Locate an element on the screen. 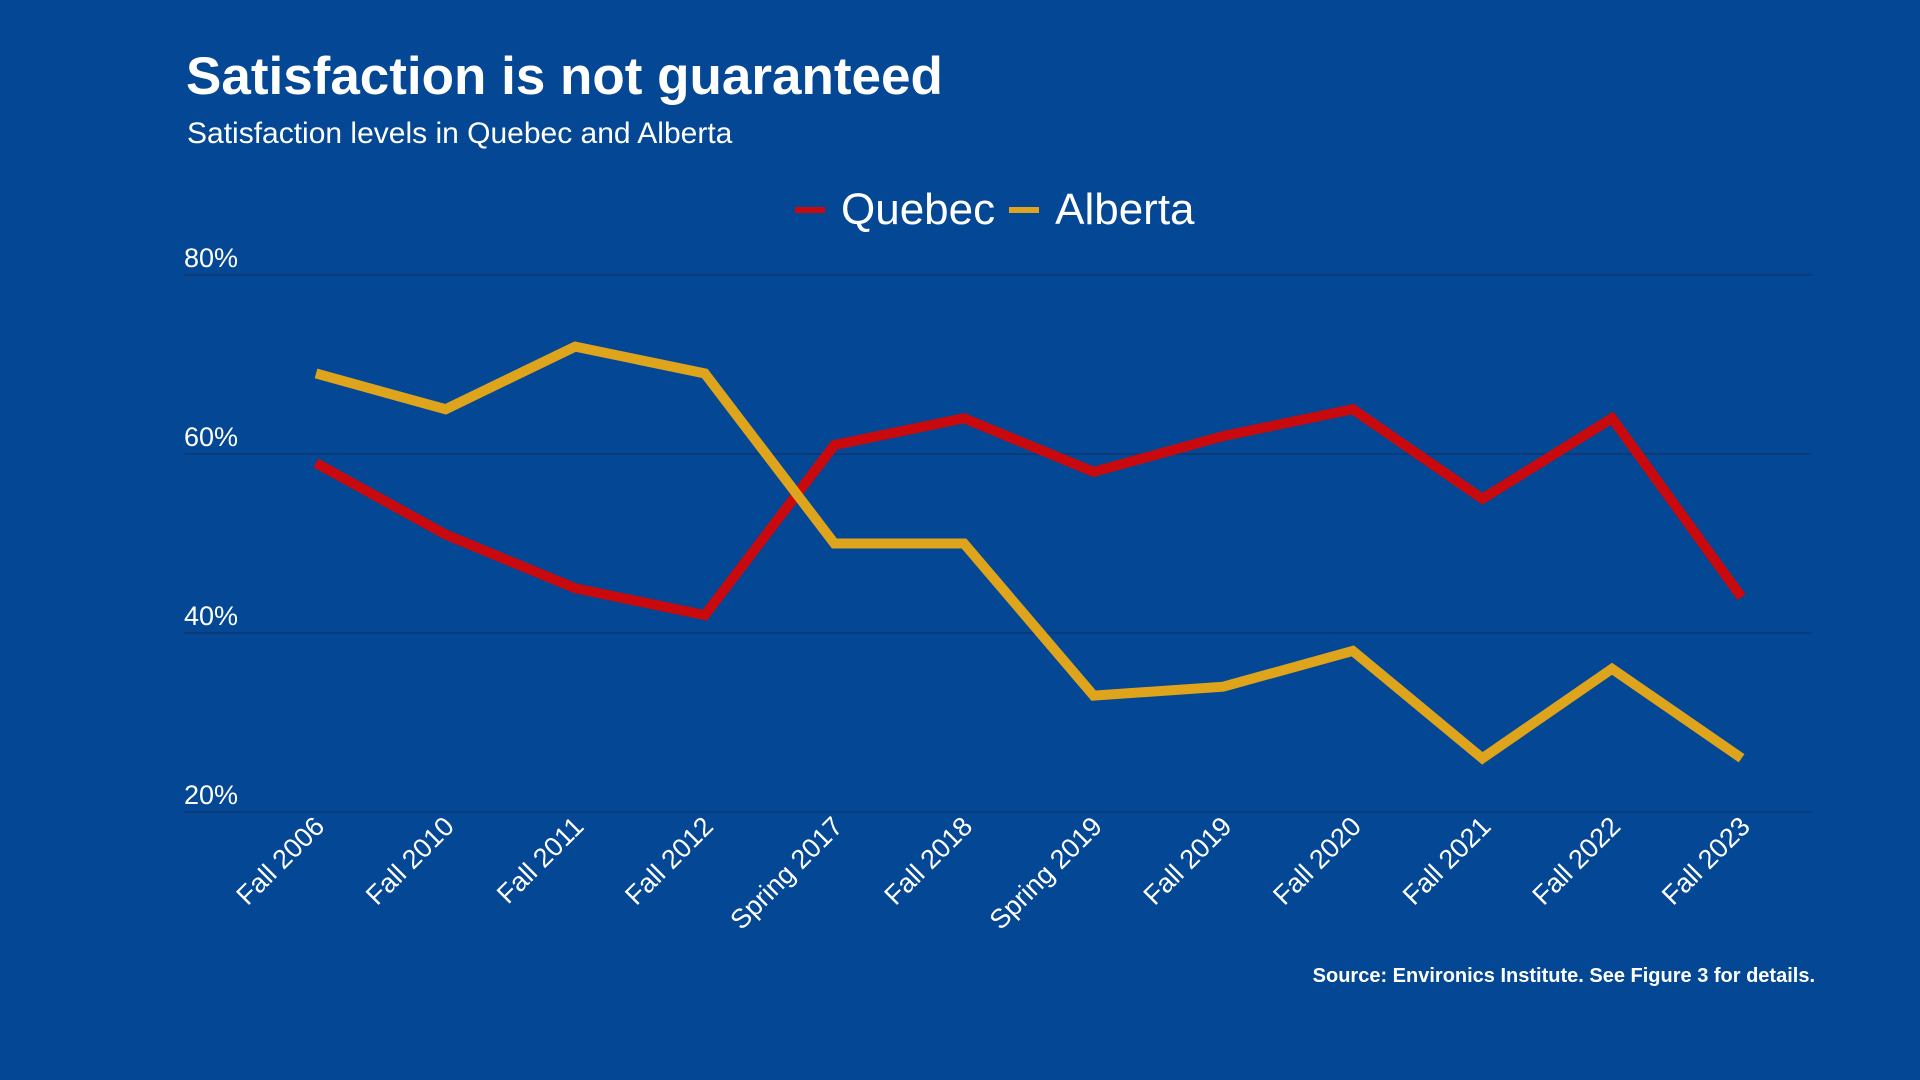 The width and height of the screenshot is (1920, 1080). y-tick-label: 80% is located at coordinates (211, 258).